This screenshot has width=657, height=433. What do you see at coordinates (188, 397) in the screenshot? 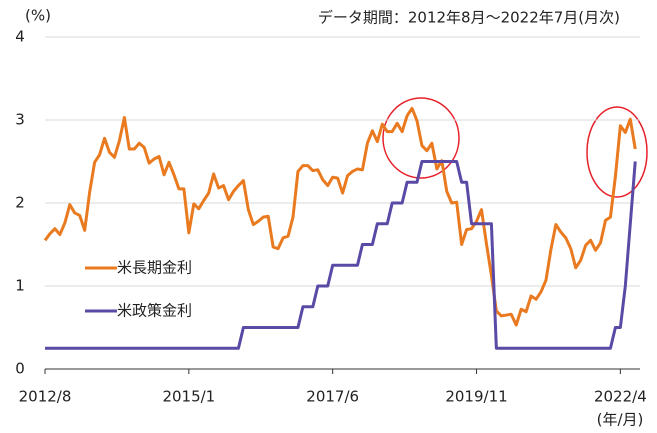
I see `x-tick-label: 2015/1` at bounding box center [188, 397].